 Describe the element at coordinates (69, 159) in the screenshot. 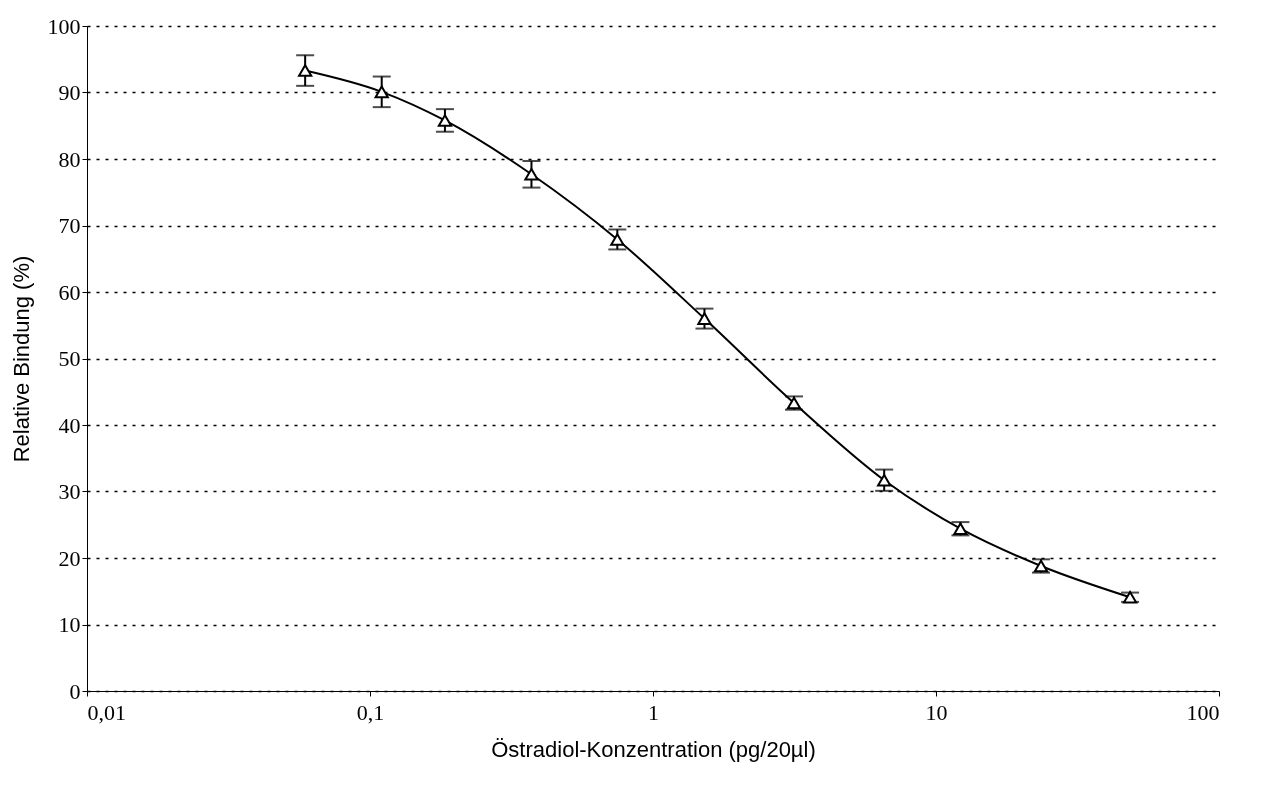

I see `y-tick-label: 80` at that location.